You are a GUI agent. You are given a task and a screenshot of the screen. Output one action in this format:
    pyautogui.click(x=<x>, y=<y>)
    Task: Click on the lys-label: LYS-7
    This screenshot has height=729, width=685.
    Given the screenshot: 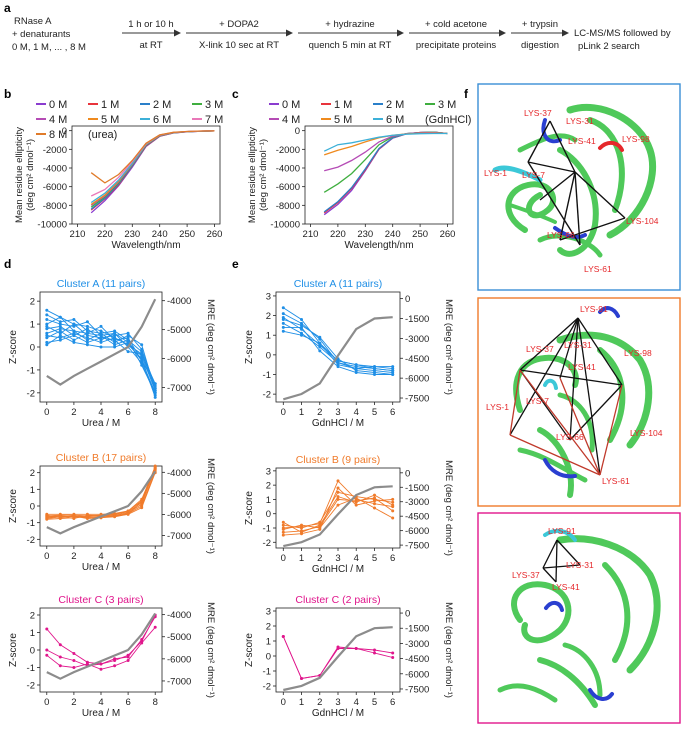 What is the action you would take?
    pyautogui.click(x=537, y=401)
    